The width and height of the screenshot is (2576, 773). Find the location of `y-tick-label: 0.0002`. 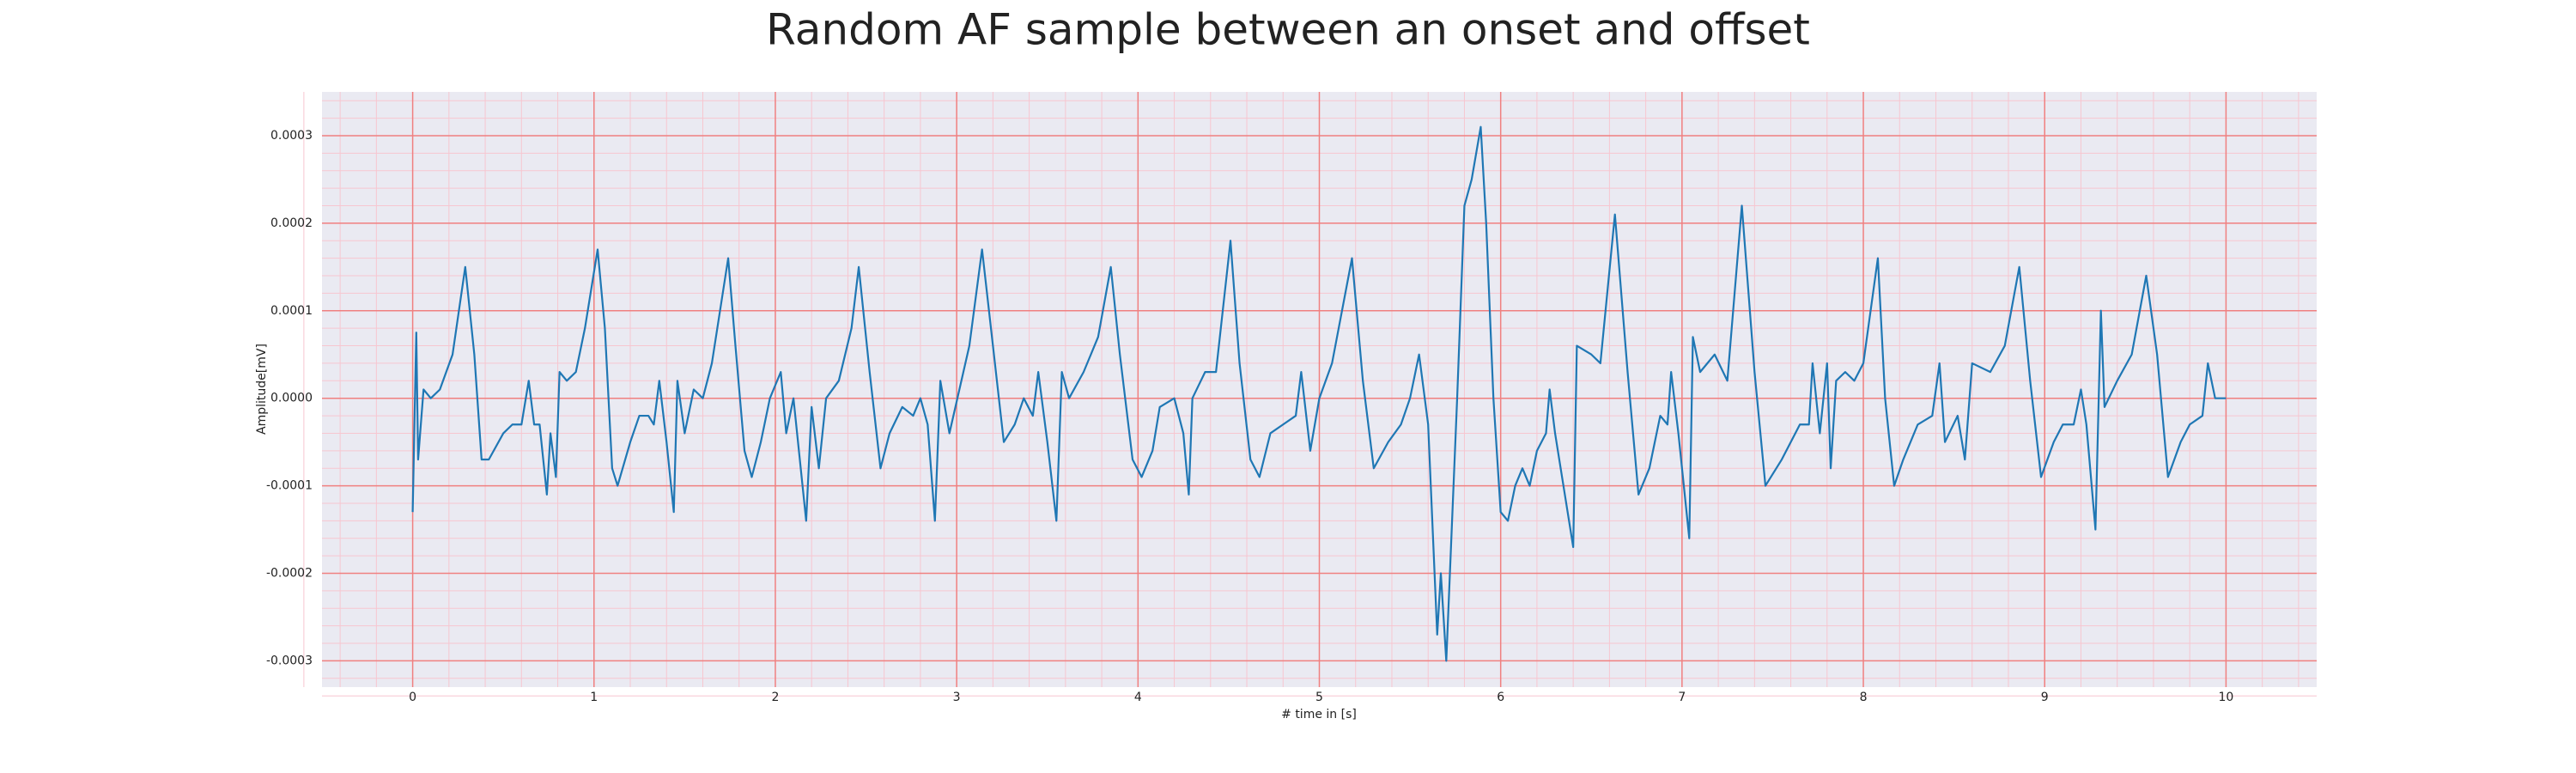

y-tick-label: 0.0002 is located at coordinates (291, 223).